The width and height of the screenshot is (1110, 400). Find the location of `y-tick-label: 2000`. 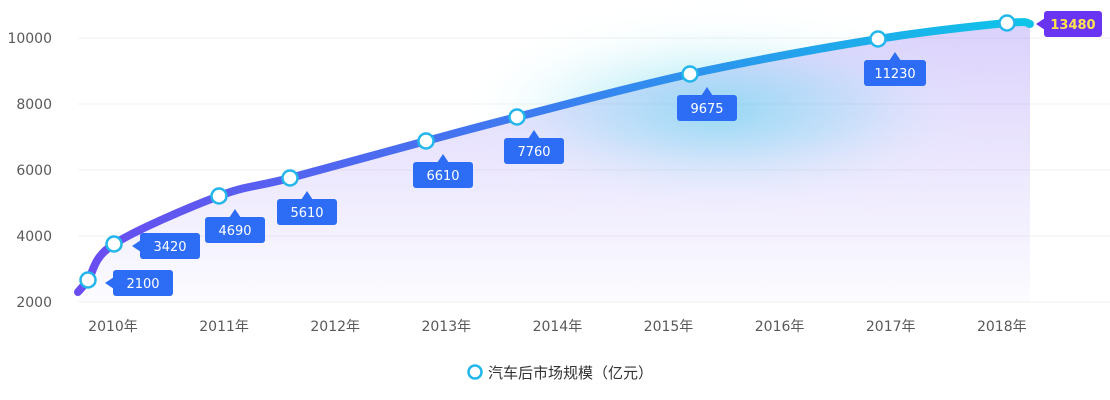

y-tick-label: 2000 is located at coordinates (34, 303).